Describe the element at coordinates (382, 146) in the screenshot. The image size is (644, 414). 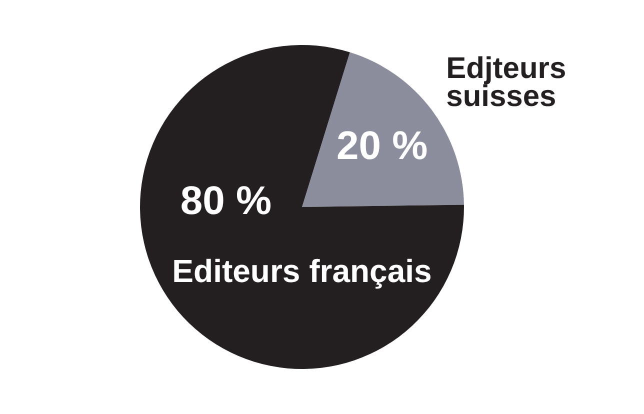
I see `data-label: 20 %` at that location.